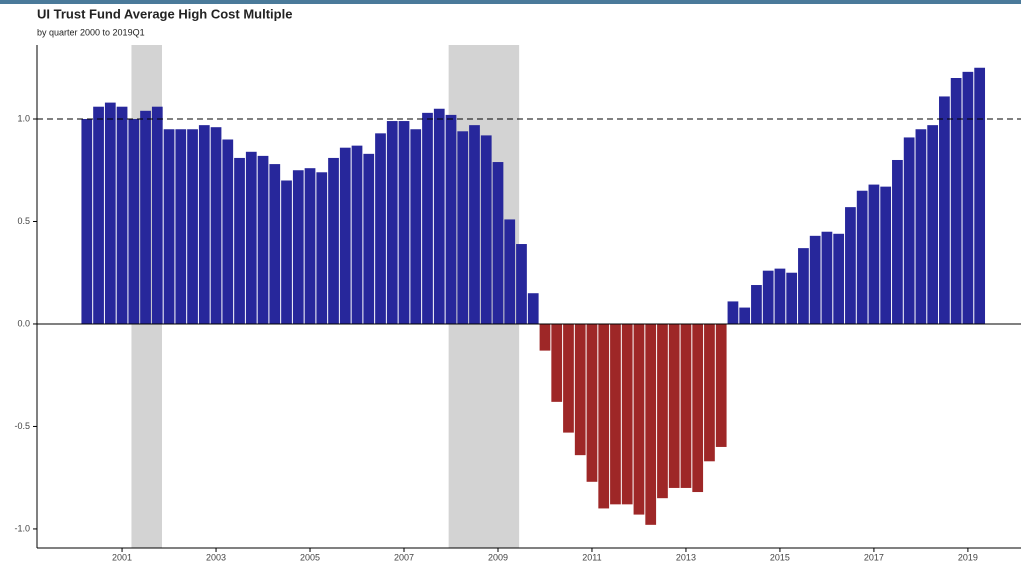 This screenshot has height=563, width=1021. What do you see at coordinates (874, 557) in the screenshot?
I see `x-tick-label: 2017` at bounding box center [874, 557].